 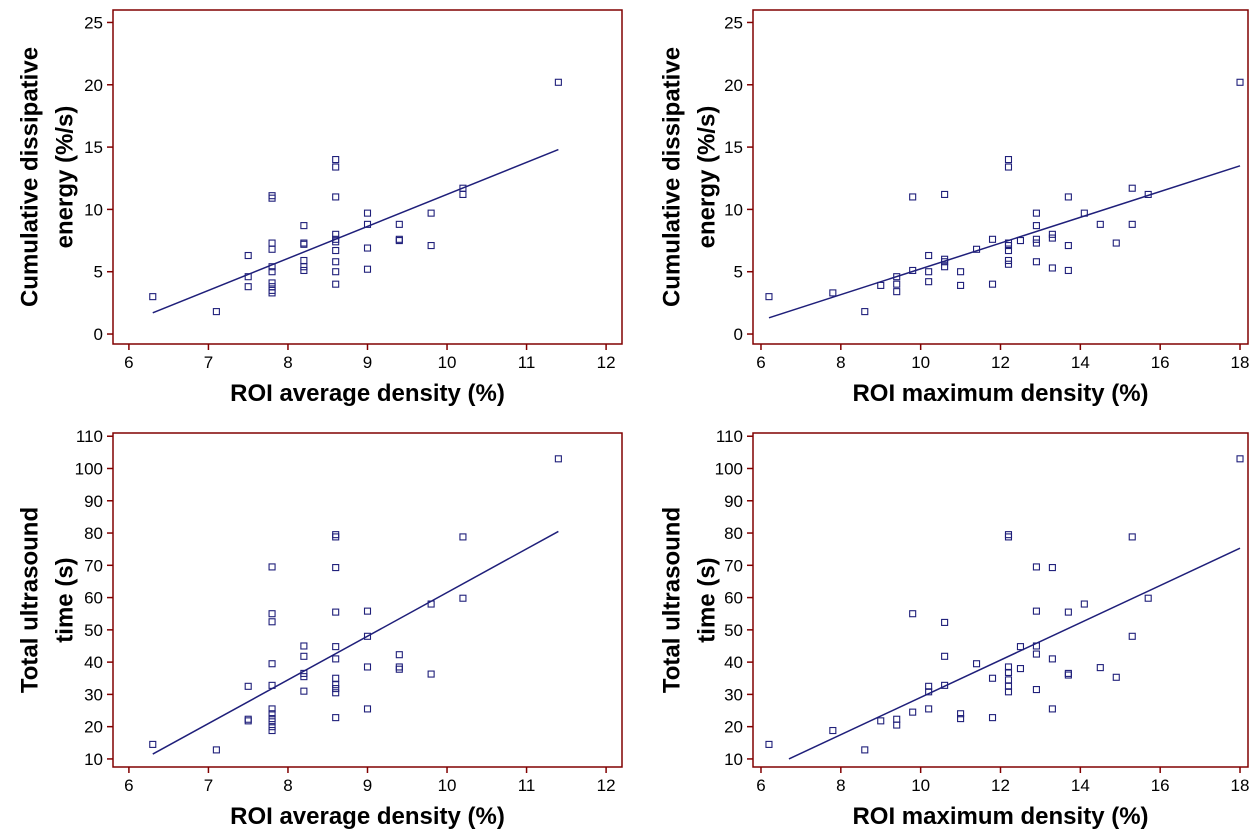 What do you see at coordinates (1160, 362) in the screenshot?
I see `x-tick-label: 16` at bounding box center [1160, 362].